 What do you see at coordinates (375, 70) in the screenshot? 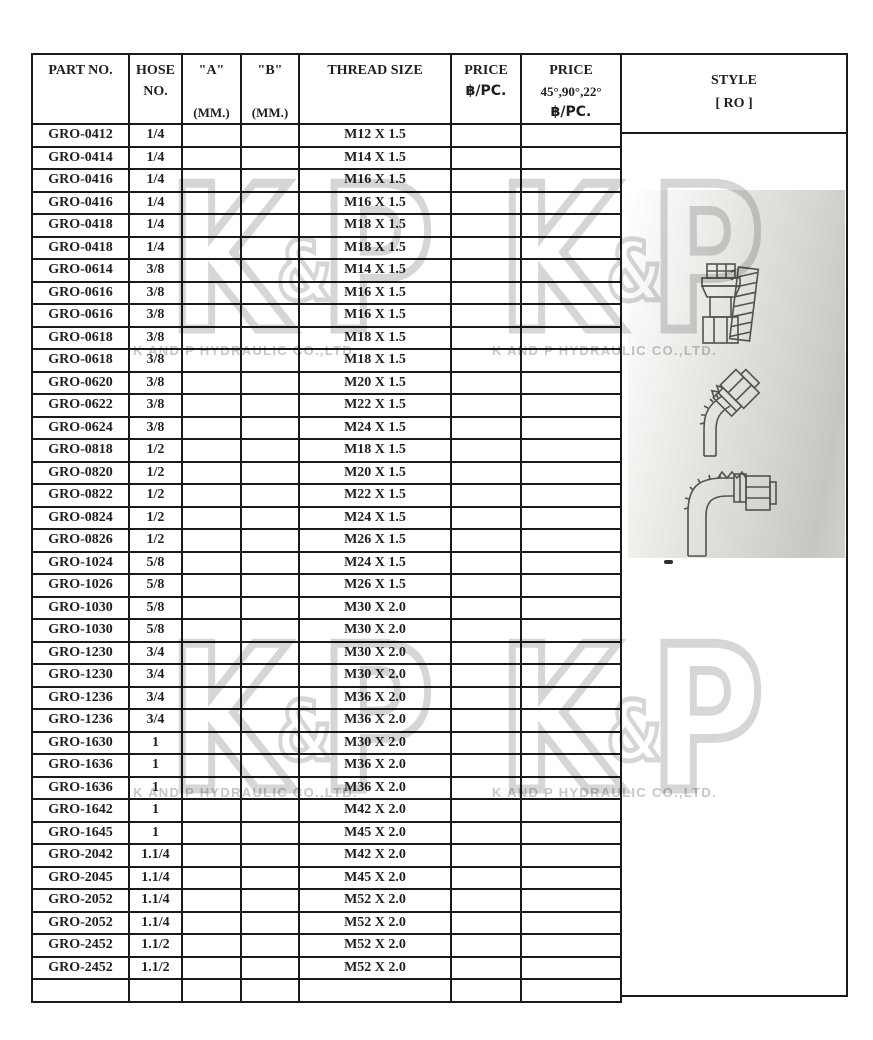
I see `header-label: THREAD SIZE` at bounding box center [375, 70].